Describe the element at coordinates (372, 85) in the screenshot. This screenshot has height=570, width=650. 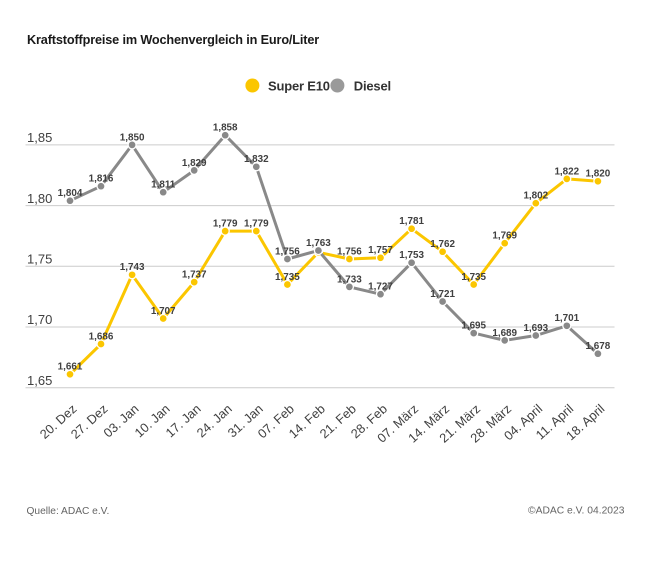
I see `svg-text: Diesel` at that location.